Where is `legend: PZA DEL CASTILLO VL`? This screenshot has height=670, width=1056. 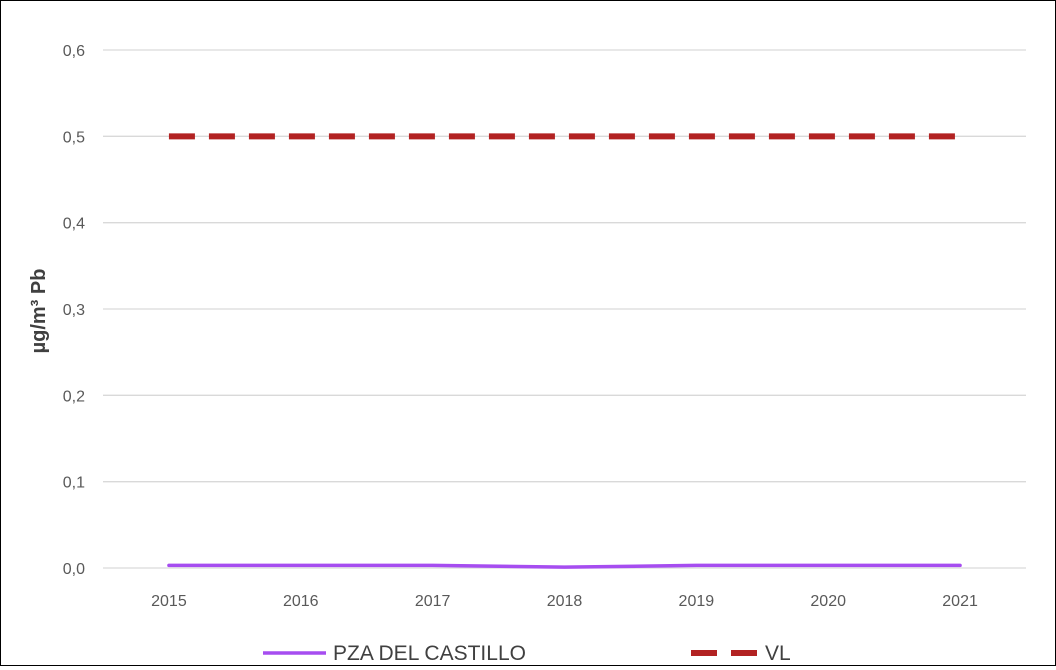
legend: PZA DEL CASTILLO VL is located at coordinates (527, 653).